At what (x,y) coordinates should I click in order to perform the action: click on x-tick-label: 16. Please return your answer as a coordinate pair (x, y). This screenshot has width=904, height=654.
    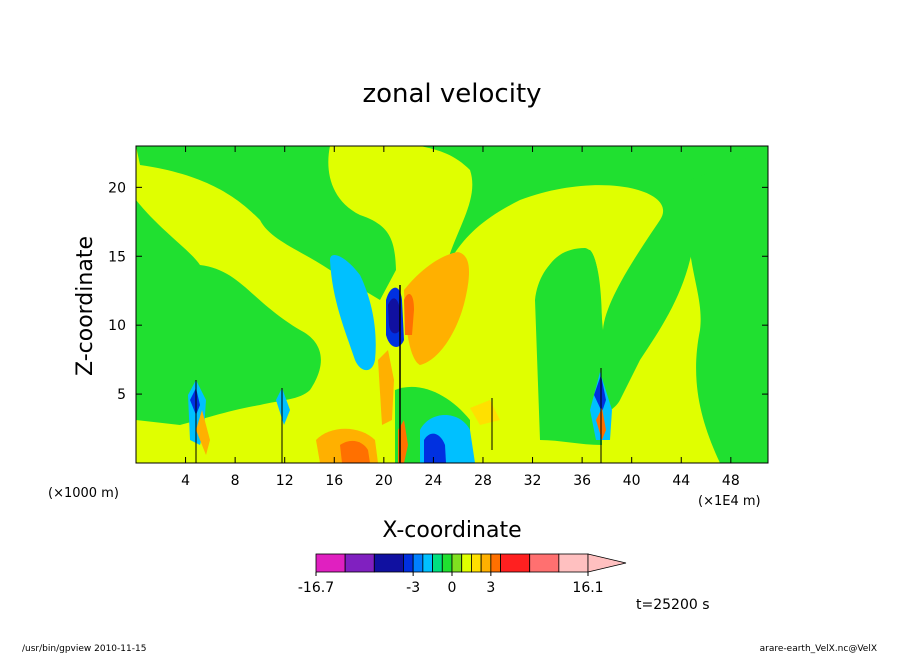
    Looking at the image, I should click on (334, 481).